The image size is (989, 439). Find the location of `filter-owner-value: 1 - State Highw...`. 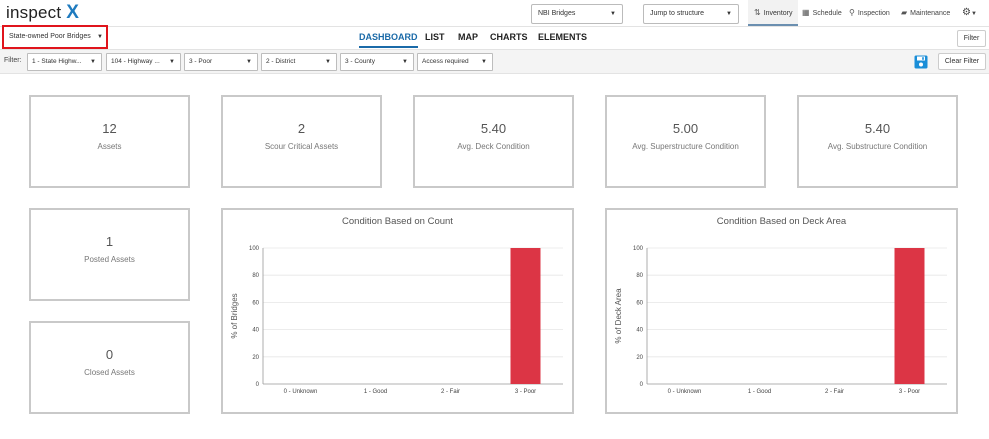

filter-owner-value: 1 - State Highw... is located at coordinates (57, 61).